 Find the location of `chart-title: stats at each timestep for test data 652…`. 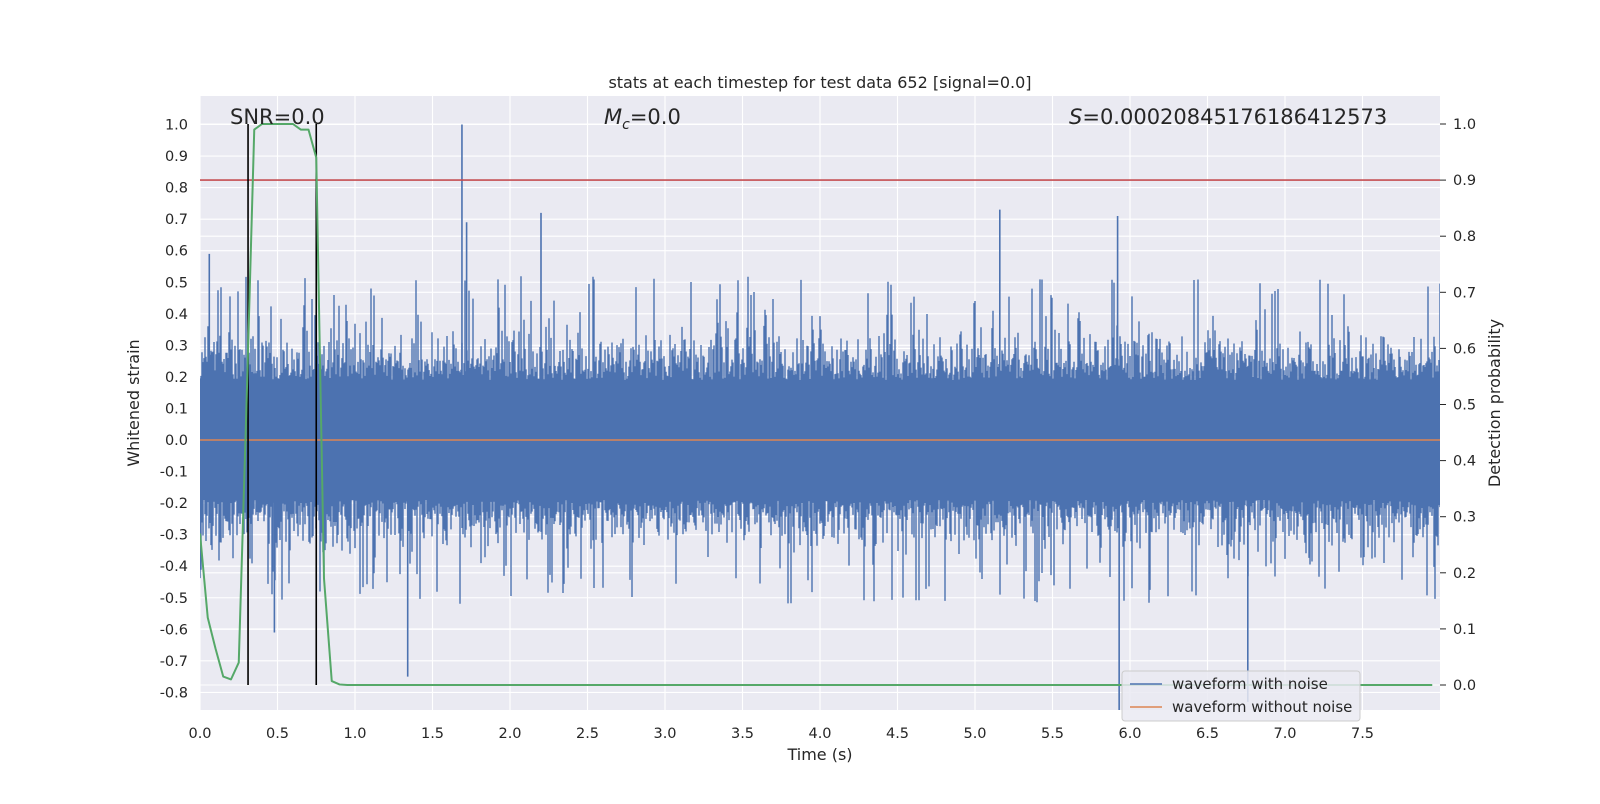

chart-title: stats at each timestep for test data 652… is located at coordinates (819, 82).